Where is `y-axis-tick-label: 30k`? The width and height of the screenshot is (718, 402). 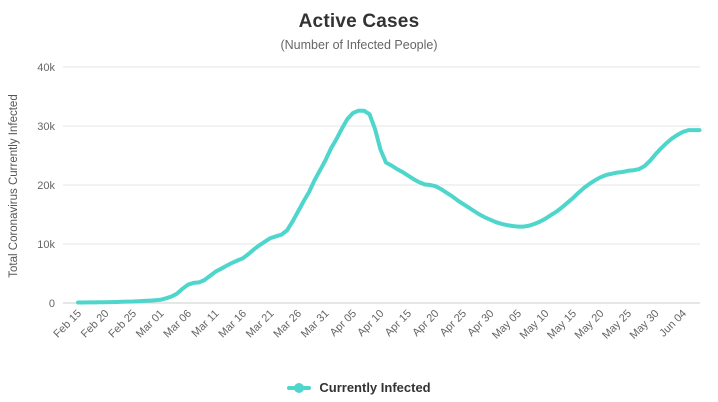 y-axis-tick-label: 30k is located at coordinates (46, 127).